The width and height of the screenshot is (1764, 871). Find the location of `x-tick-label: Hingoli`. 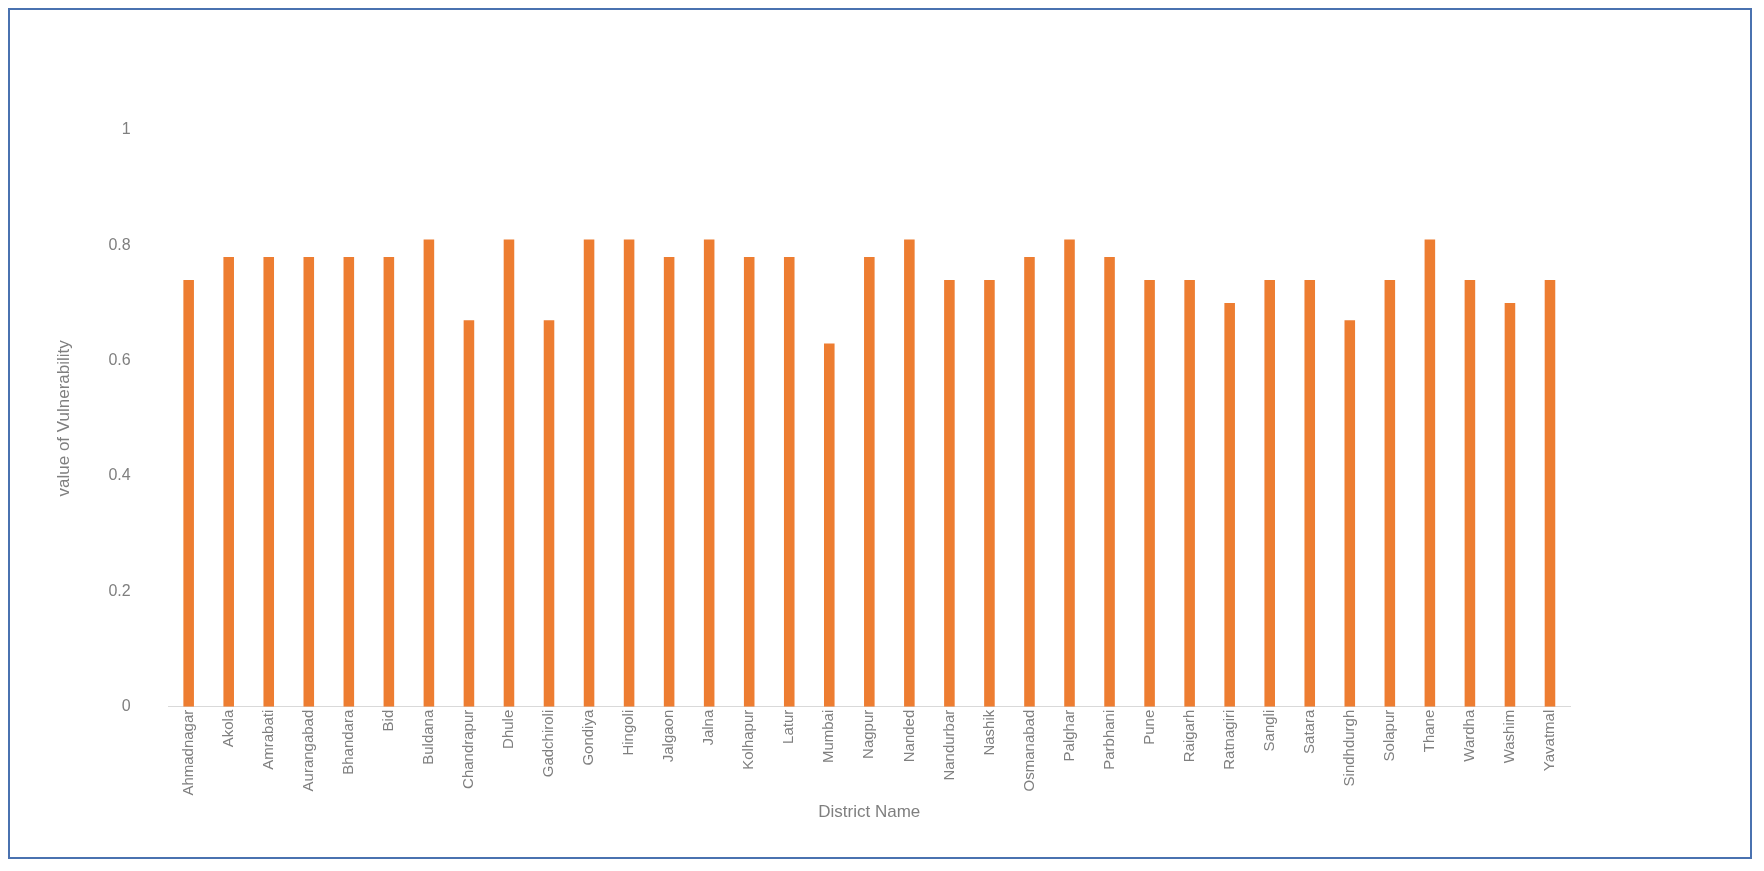

x-tick-label: Hingoli is located at coordinates (628, 732).